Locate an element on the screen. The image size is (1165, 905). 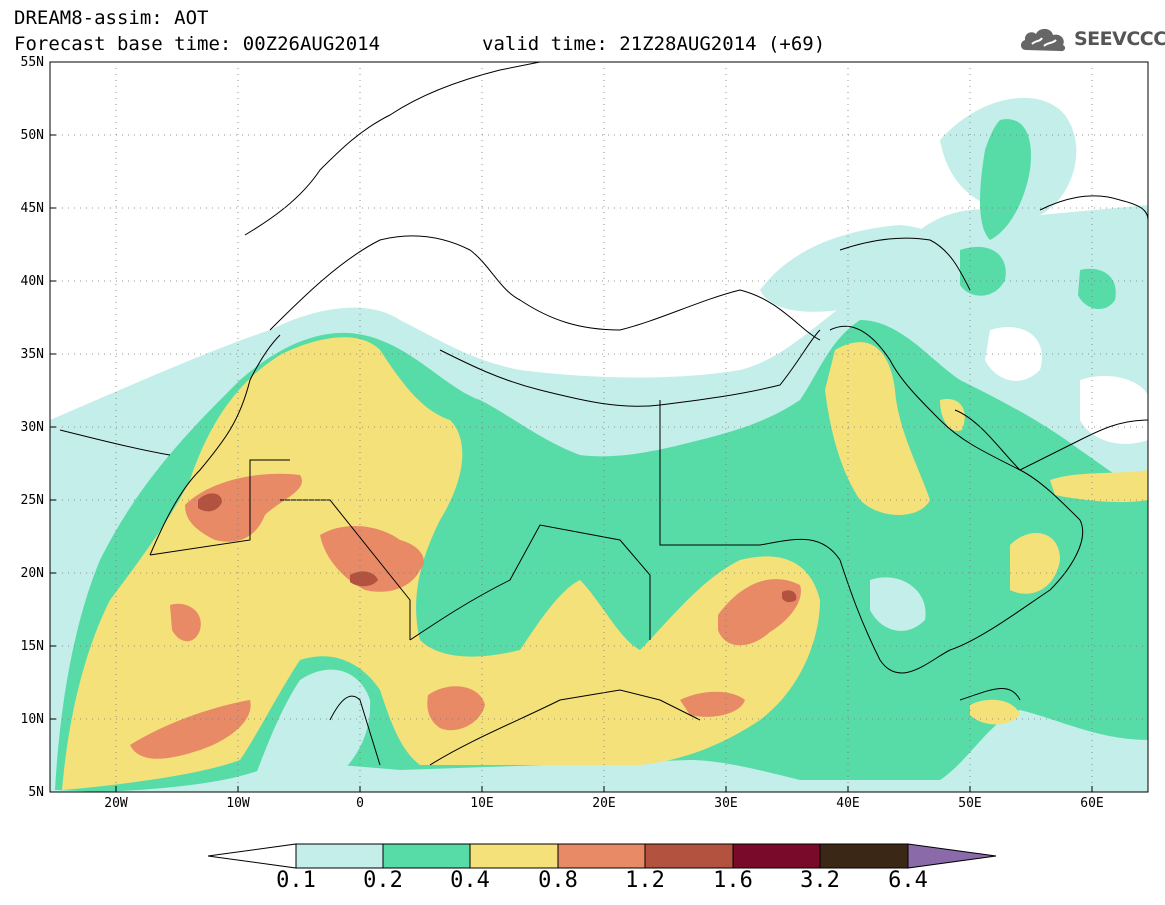
colorbar-label-0.2: 0.2 is located at coordinates (383, 880).